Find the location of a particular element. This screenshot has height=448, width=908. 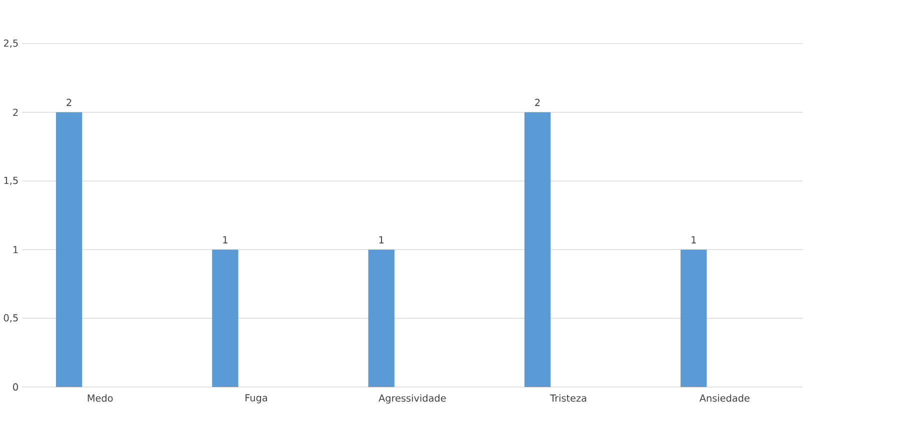

y-tick-label: 0,5 is located at coordinates (11, 318).